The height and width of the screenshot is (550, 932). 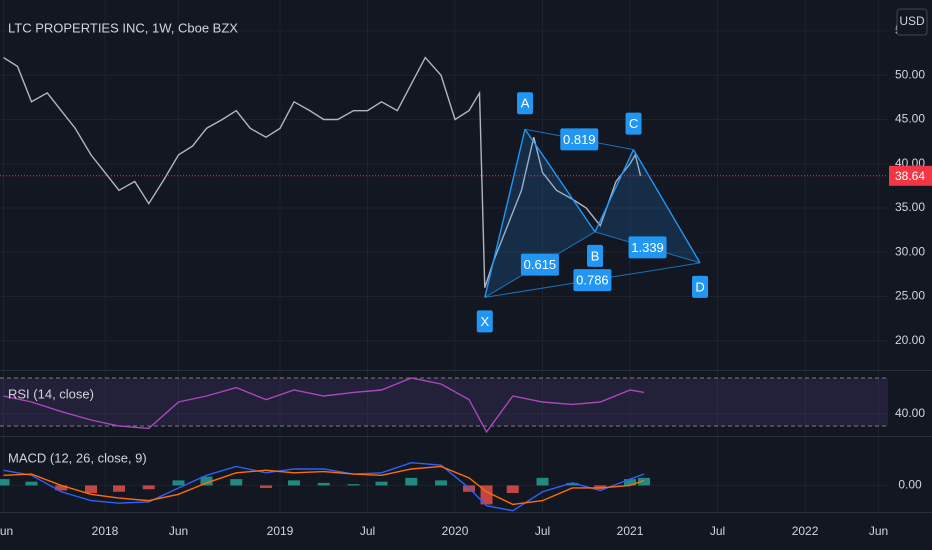 What do you see at coordinates (105, 531) in the screenshot?
I see `x-tick-label: 2018` at bounding box center [105, 531].